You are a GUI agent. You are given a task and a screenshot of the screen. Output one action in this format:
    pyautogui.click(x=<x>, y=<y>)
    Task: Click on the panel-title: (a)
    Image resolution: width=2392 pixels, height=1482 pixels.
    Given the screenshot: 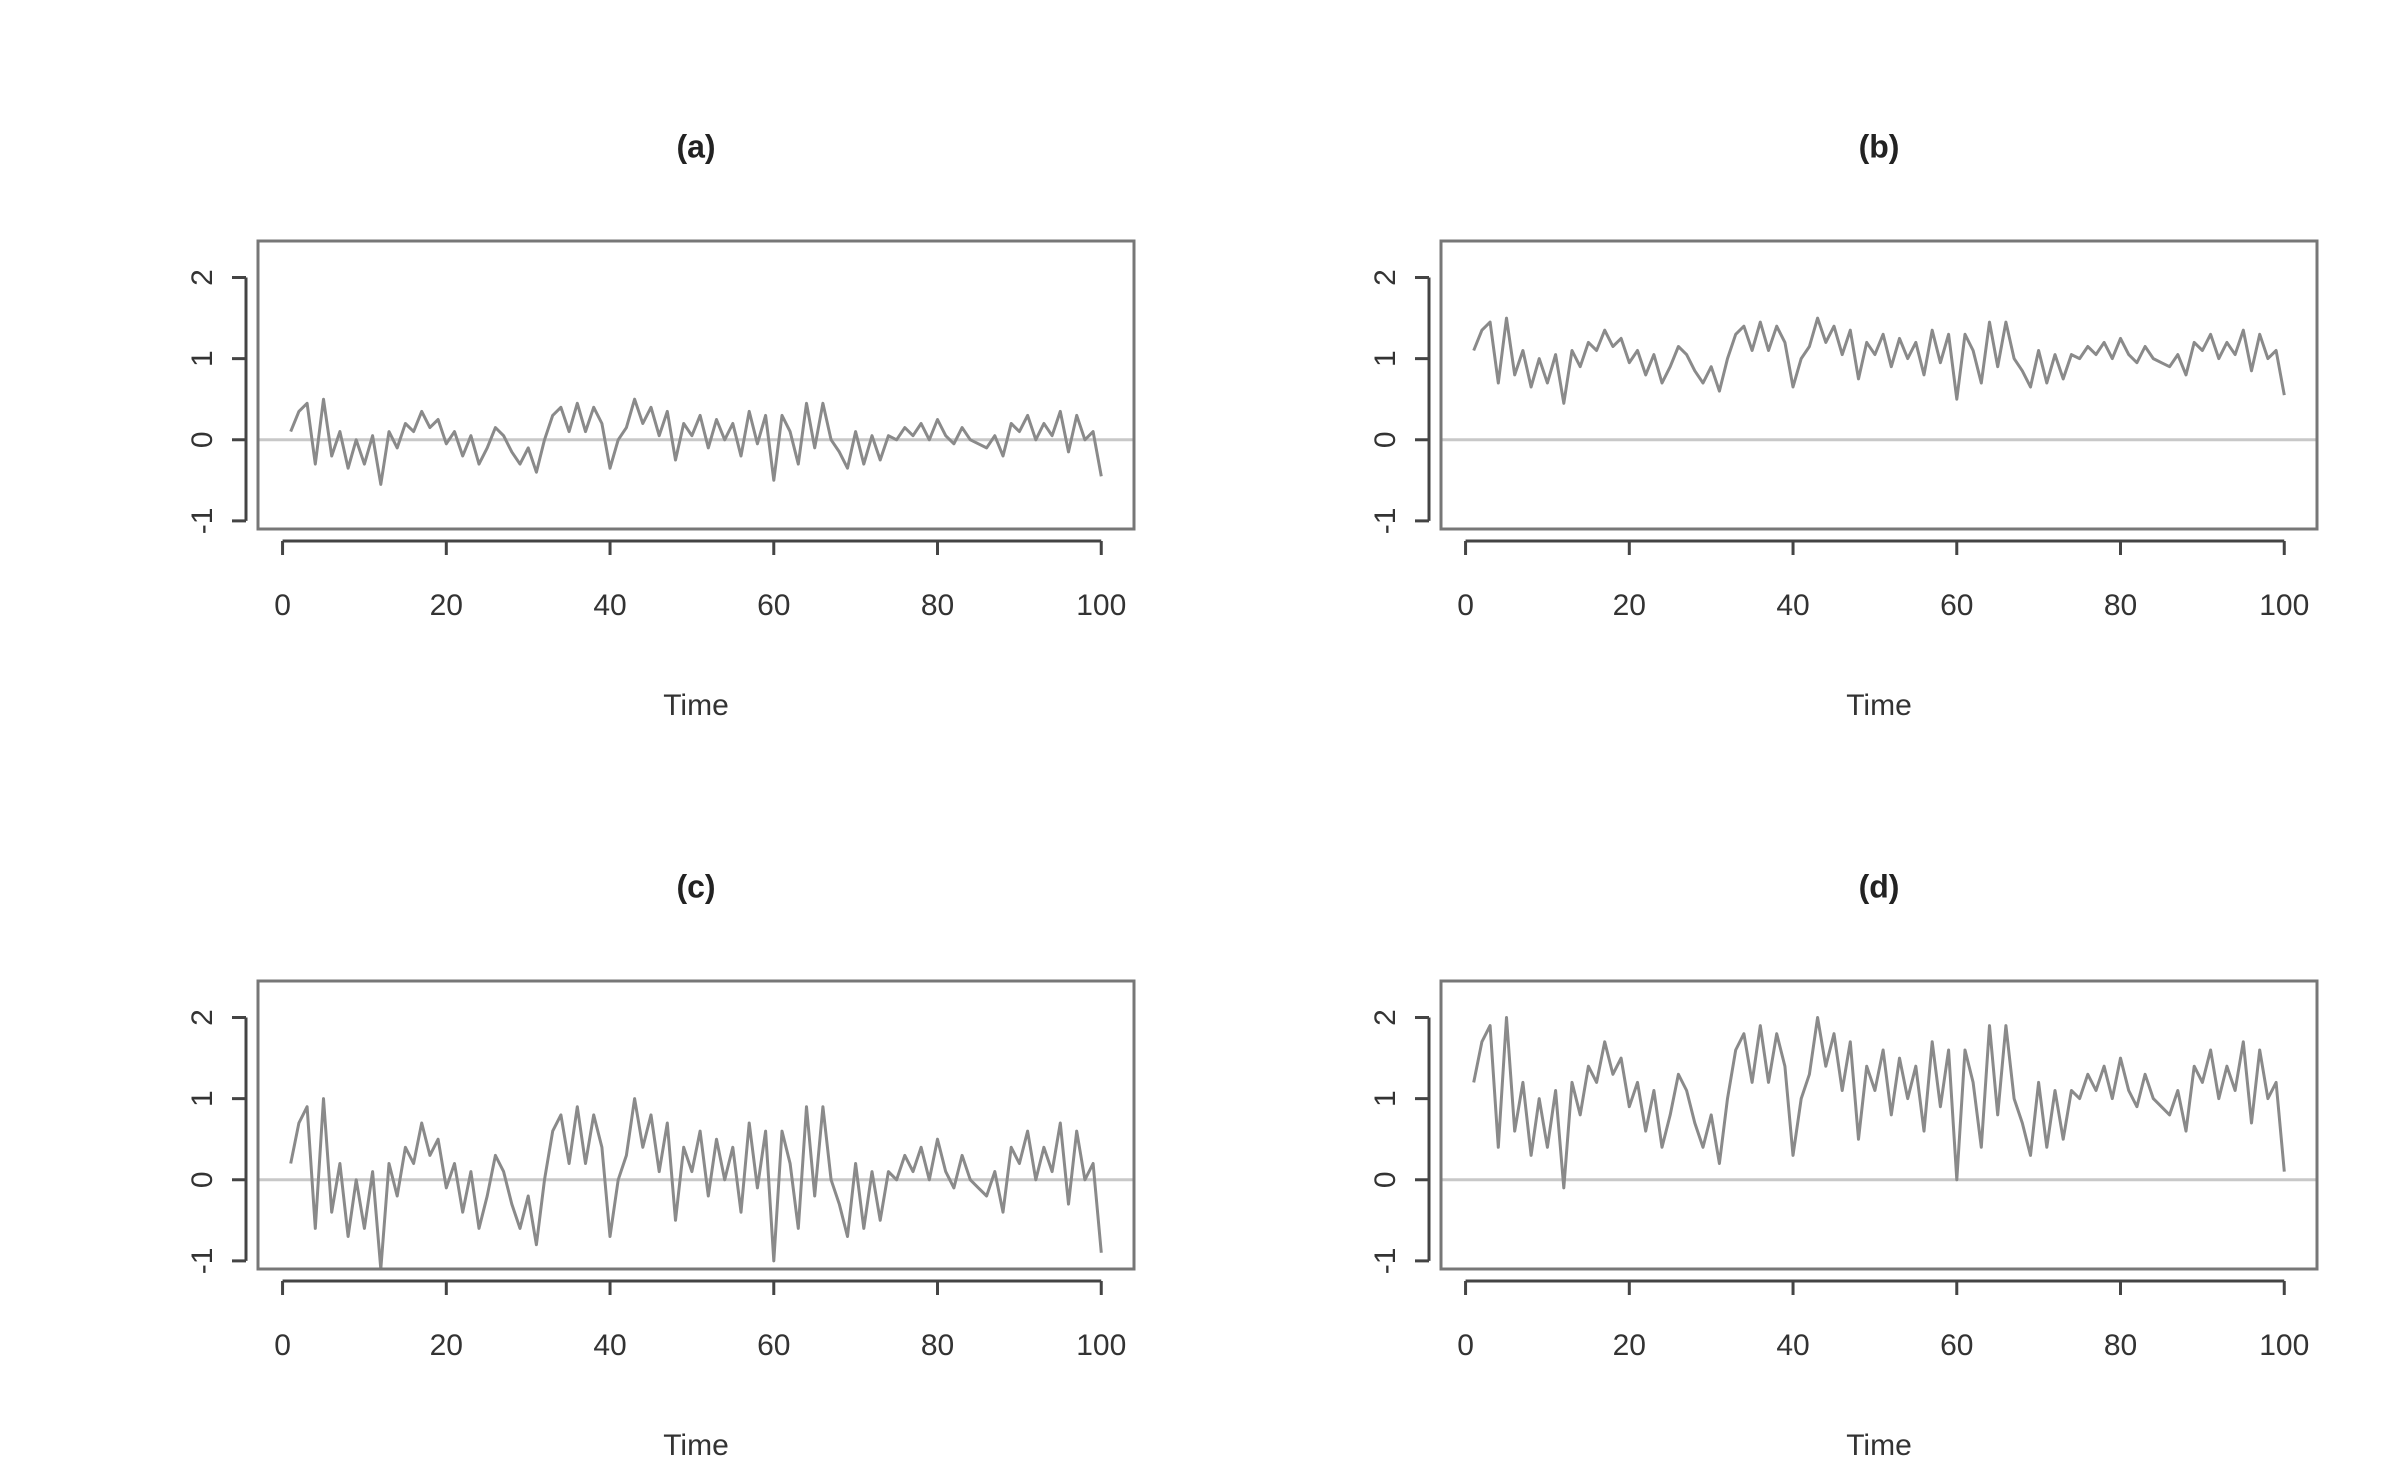 What is the action you would take?
    pyautogui.click(x=695, y=146)
    